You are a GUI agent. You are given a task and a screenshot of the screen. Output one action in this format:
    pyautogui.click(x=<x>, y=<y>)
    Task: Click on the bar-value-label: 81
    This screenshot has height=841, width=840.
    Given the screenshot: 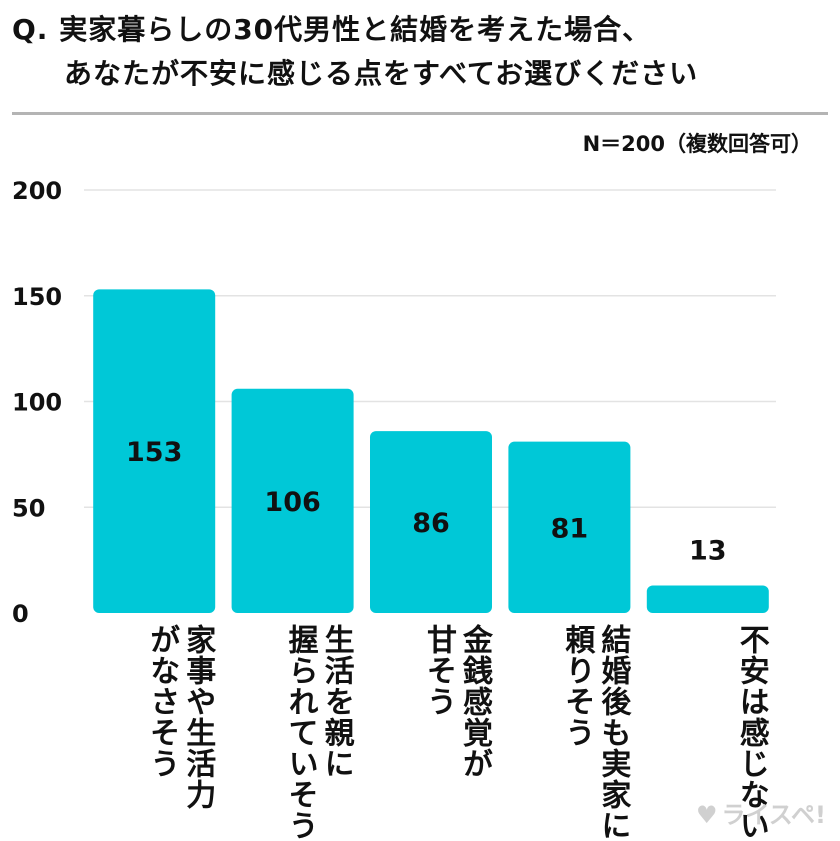 What is the action you would take?
    pyautogui.click(x=570, y=528)
    